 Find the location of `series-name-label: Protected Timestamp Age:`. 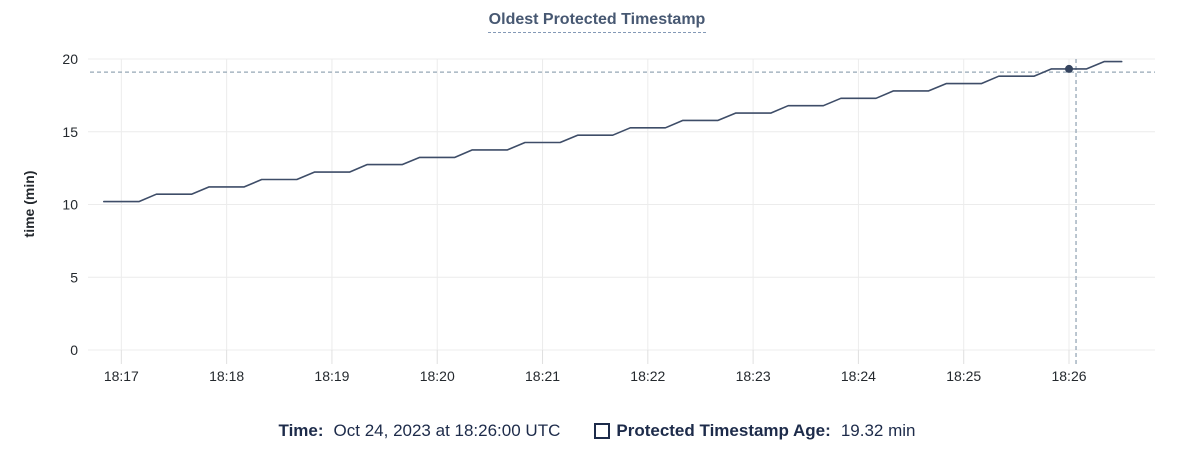

series-name-label: Protected Timestamp Age: is located at coordinates (723, 430).